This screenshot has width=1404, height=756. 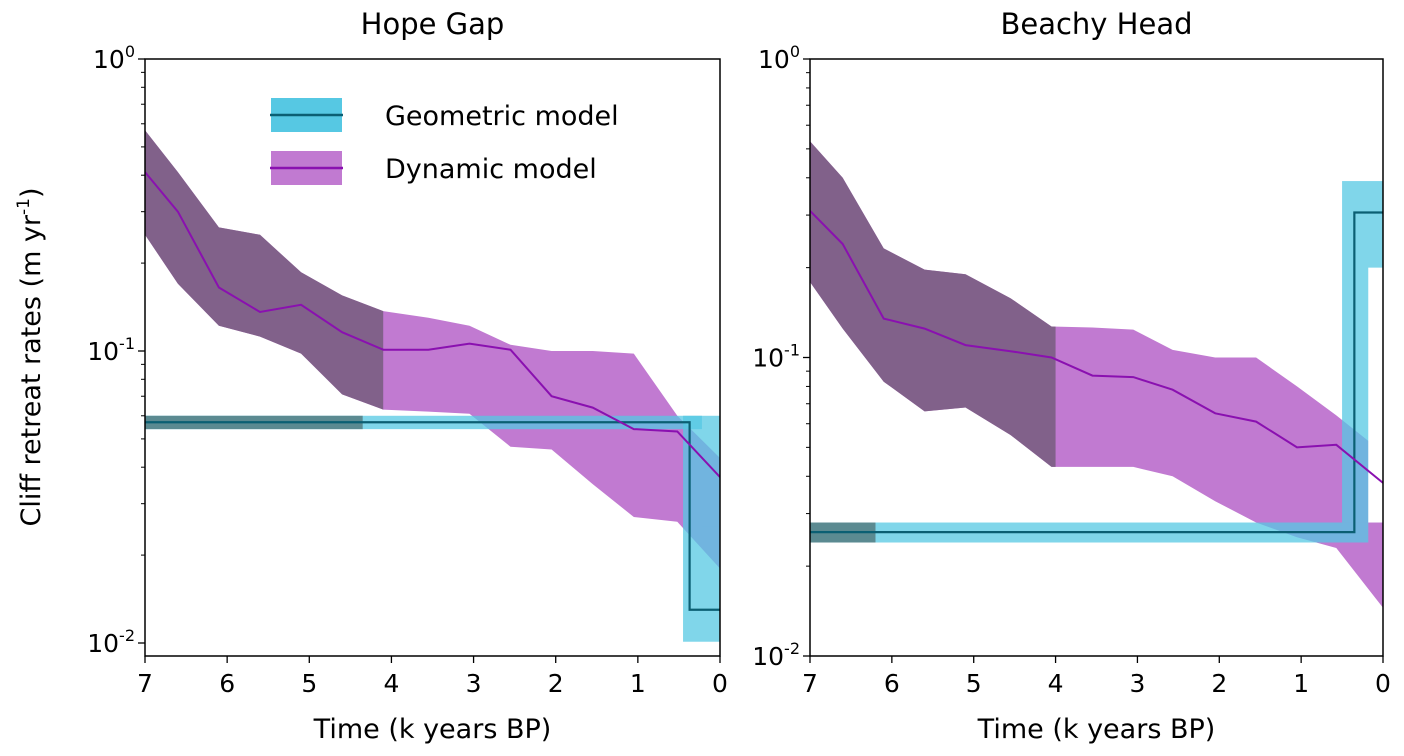 I want to click on legend-item-geometric: Geometric model, so click(x=444, y=115).